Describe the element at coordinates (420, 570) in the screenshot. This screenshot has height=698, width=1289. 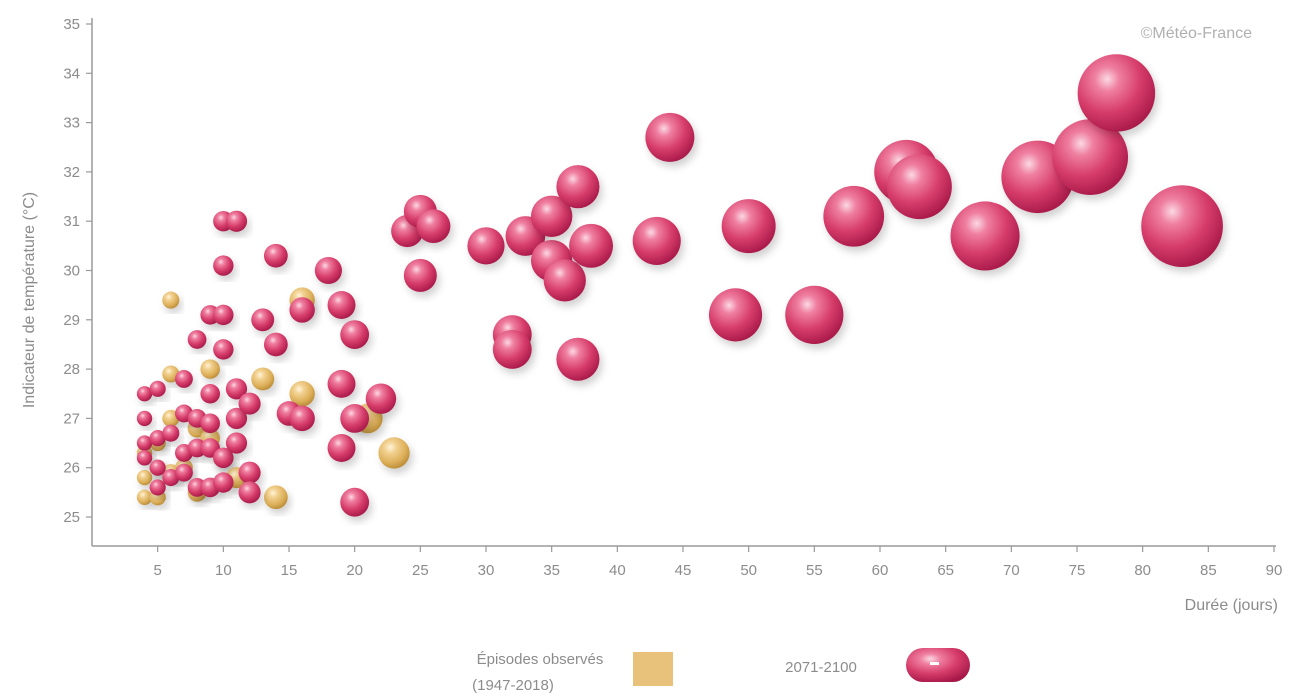
I see `x-tick-label: 25` at that location.